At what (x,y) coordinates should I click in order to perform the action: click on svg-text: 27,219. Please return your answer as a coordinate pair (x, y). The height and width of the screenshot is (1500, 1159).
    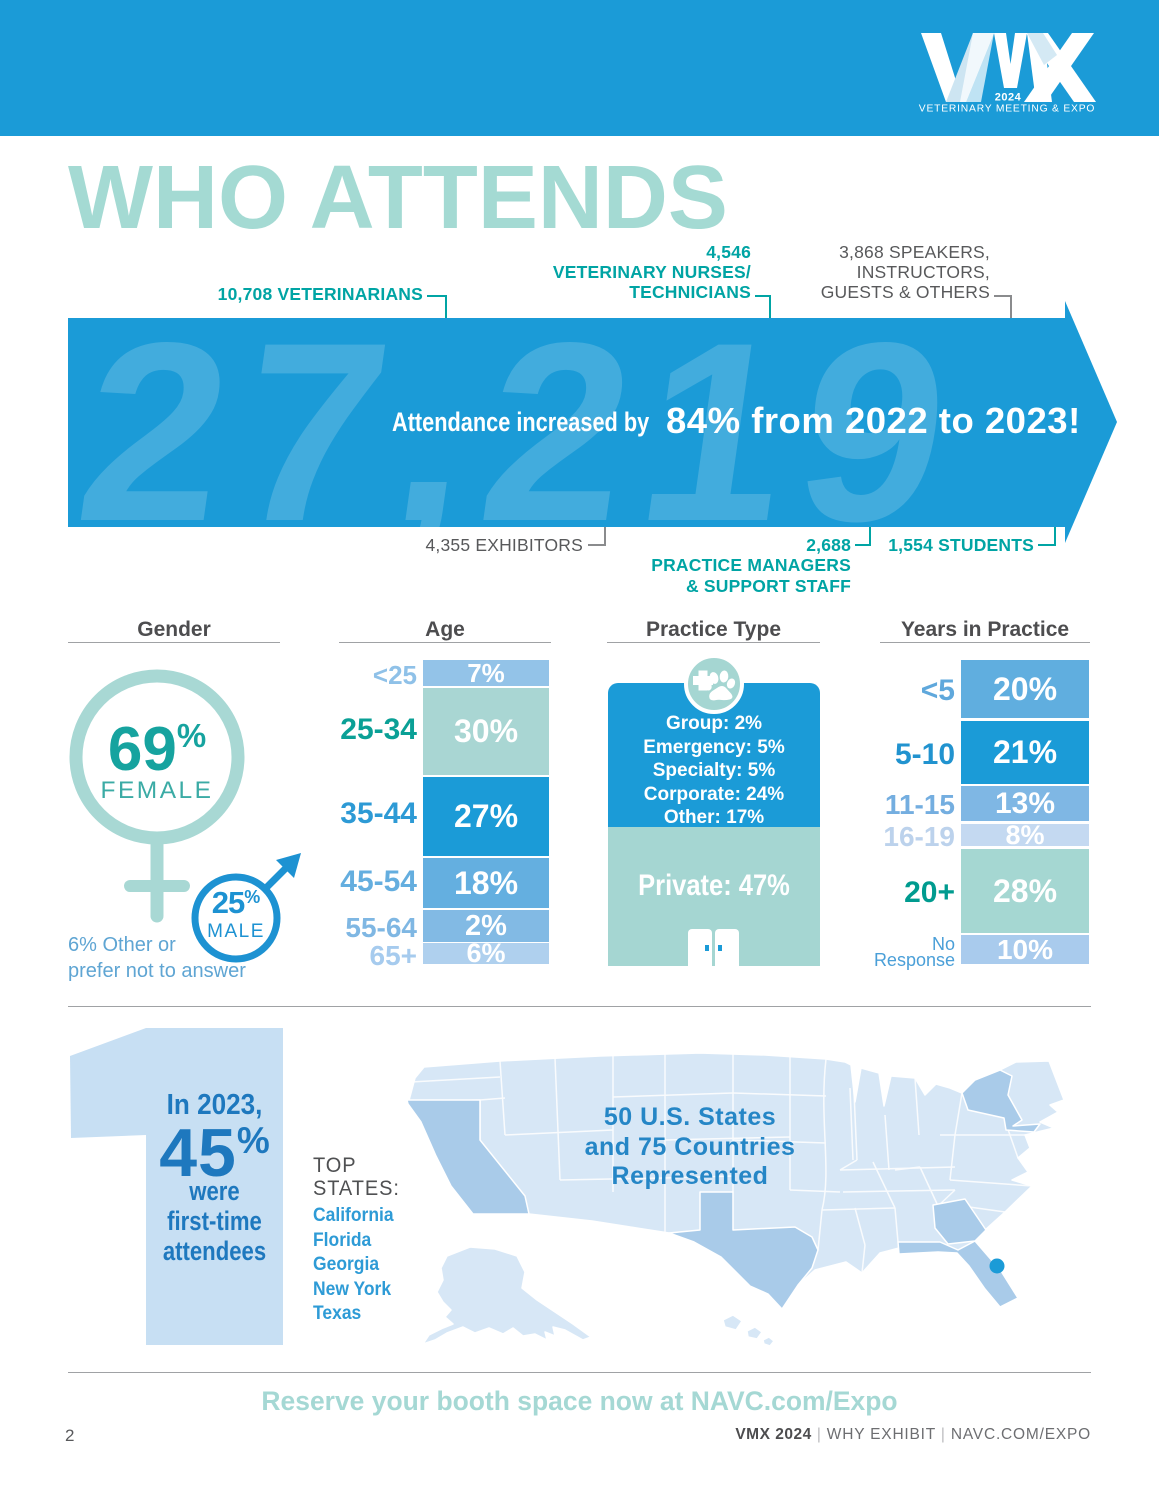
    Looking at the image, I should click on (522, 422).